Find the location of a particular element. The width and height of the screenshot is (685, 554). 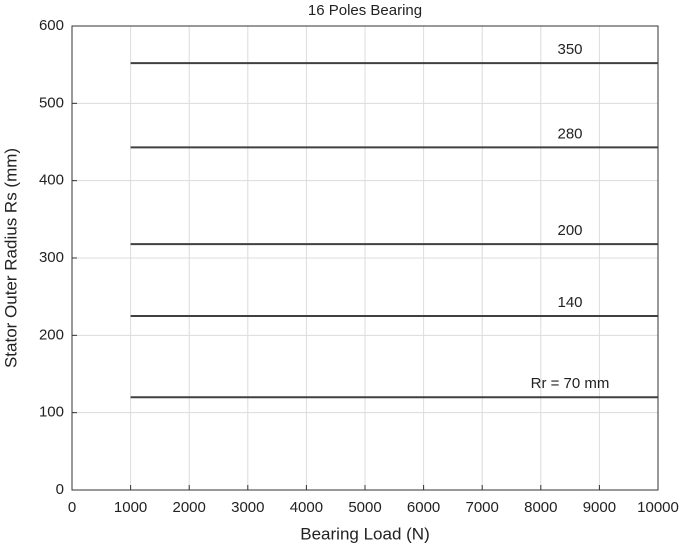

y-tick-label: 600 is located at coordinates (51, 25).